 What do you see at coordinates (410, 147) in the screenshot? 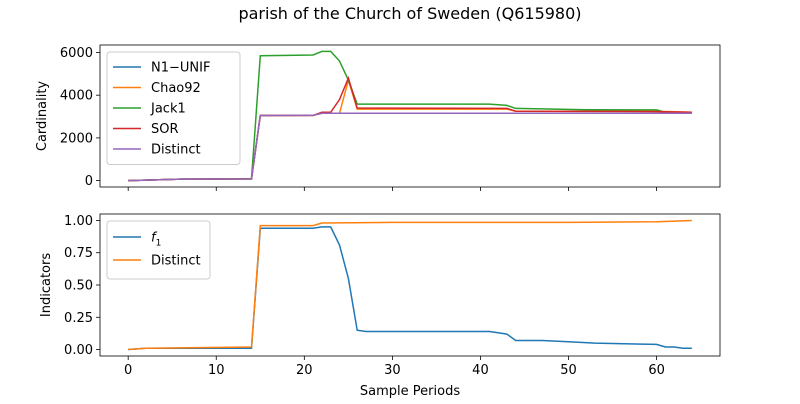
I see `series-line-distinct` at bounding box center [410, 147].